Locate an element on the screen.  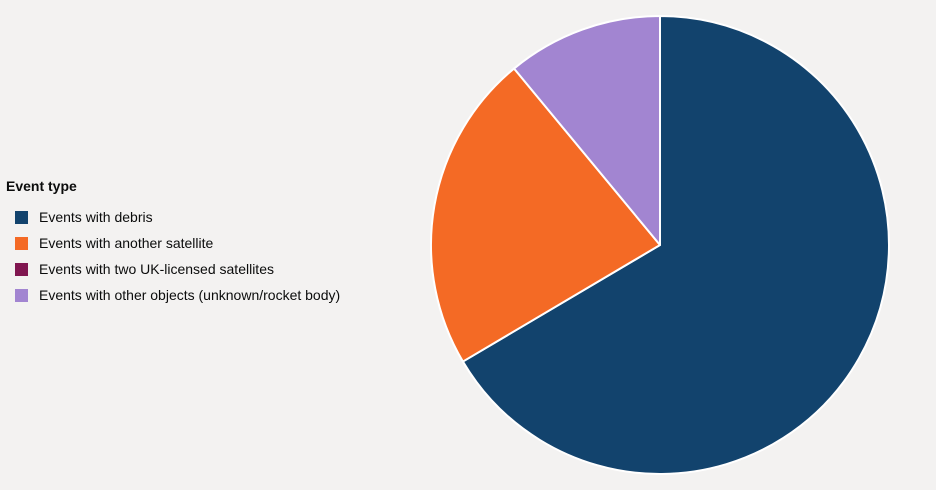
legend-item: Events with another satellite is located at coordinates (206, 243).